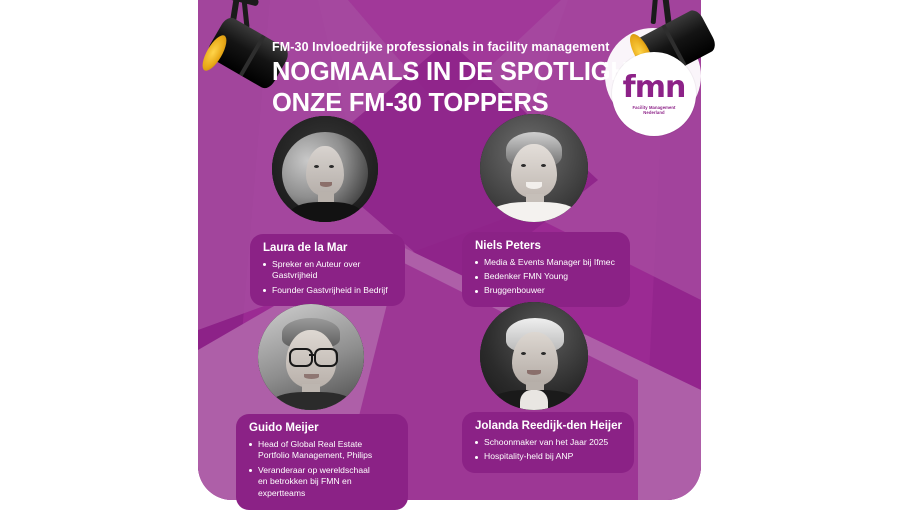  What do you see at coordinates (526, 276) in the screenshot?
I see `bullet-text: Bedenker FMN Young` at bounding box center [526, 276].